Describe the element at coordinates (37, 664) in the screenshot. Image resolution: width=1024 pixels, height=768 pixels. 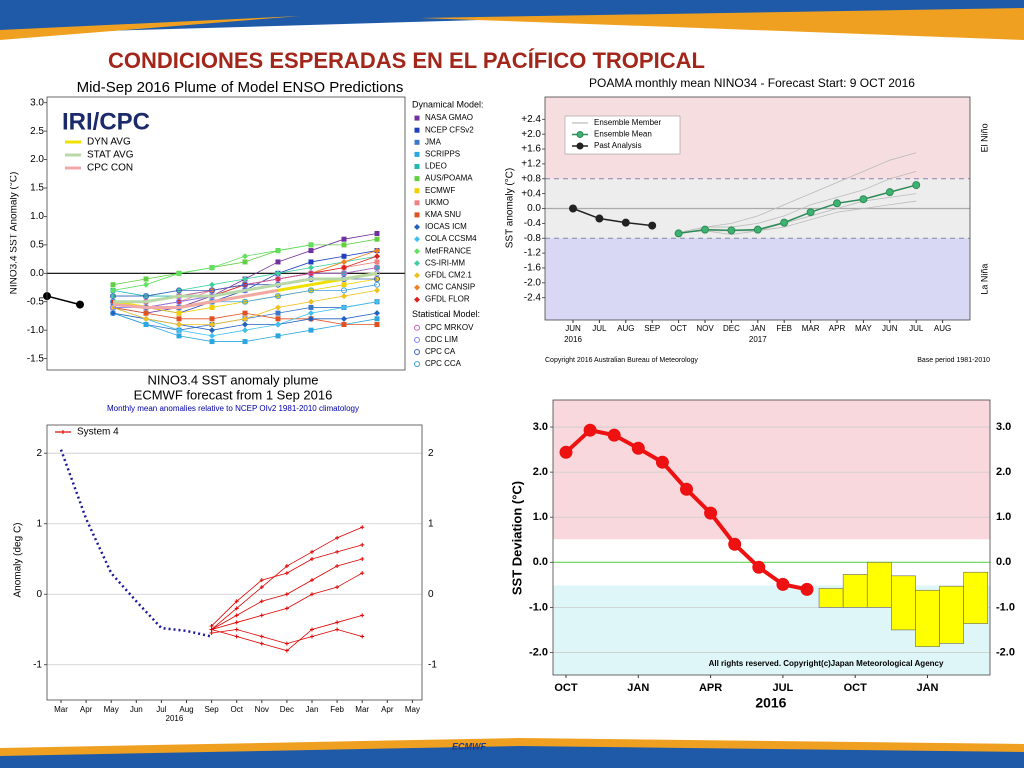
I see `y-tick-label: -1` at that location.